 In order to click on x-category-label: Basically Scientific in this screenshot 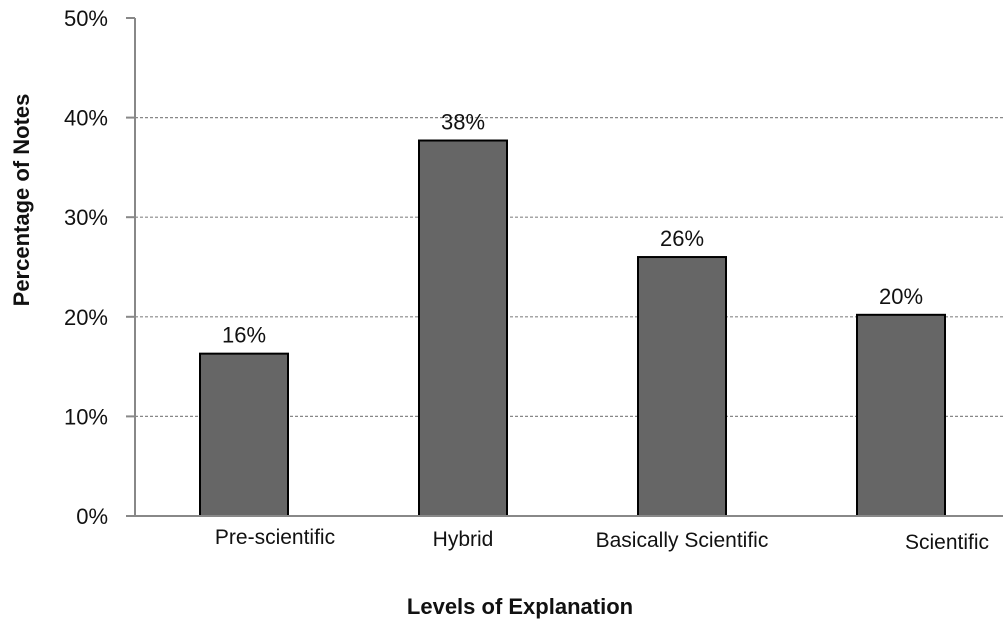, I will do `click(682, 540)`.